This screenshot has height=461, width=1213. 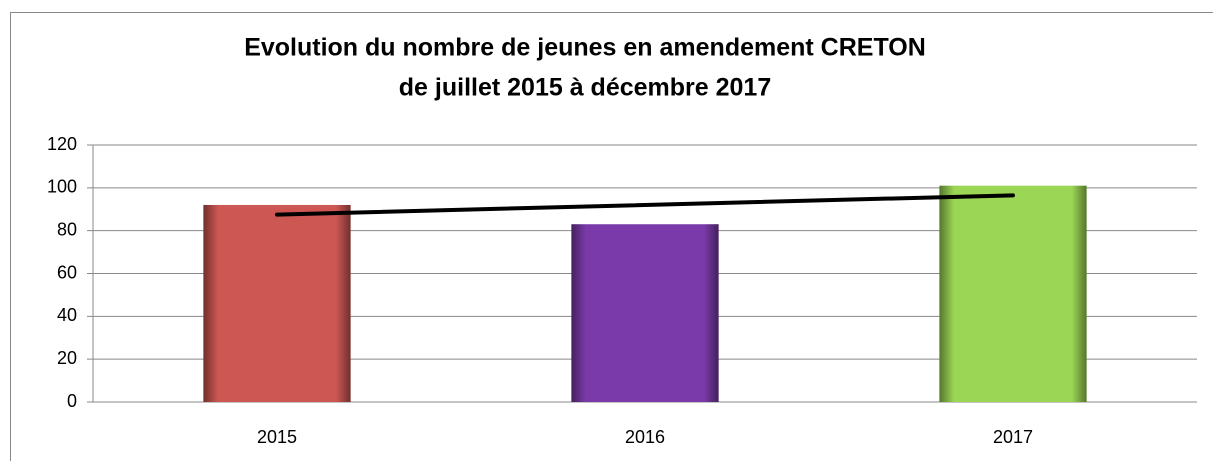 I want to click on y-tick-label: 20, so click(x=67, y=358).